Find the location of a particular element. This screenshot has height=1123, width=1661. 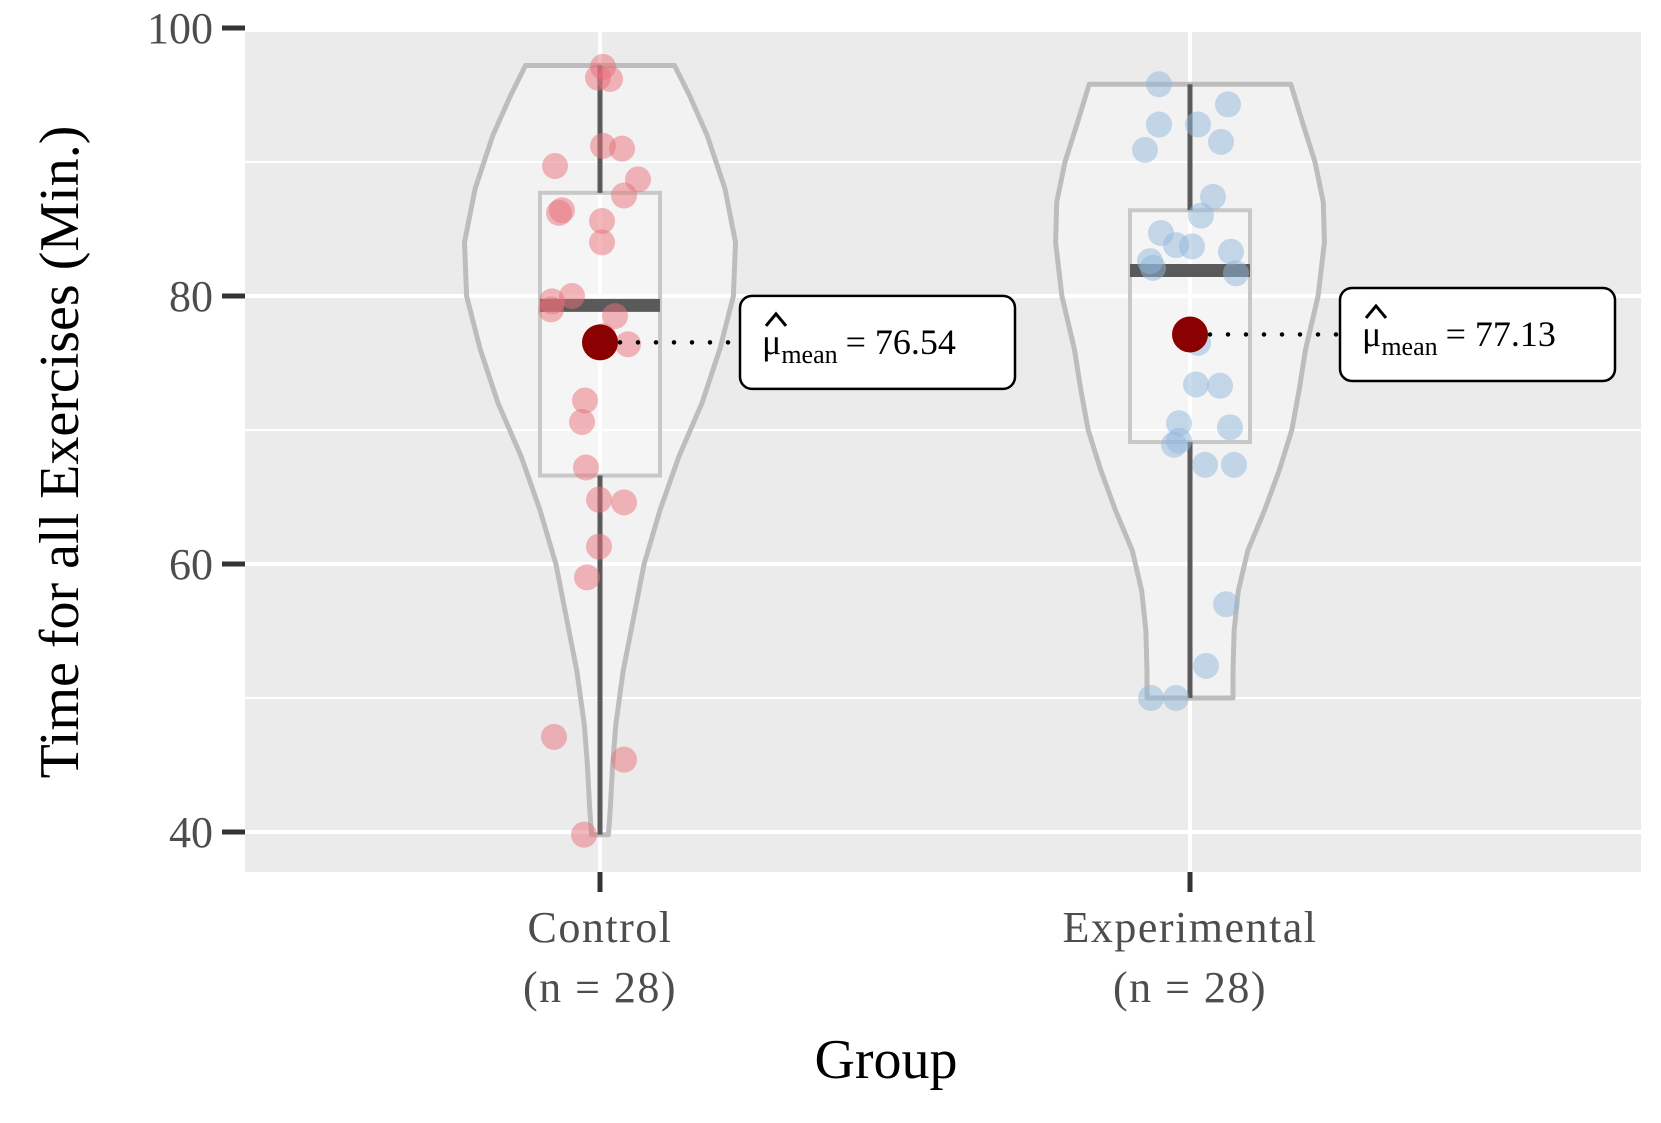

mean-point-control is located at coordinates (600, 342).